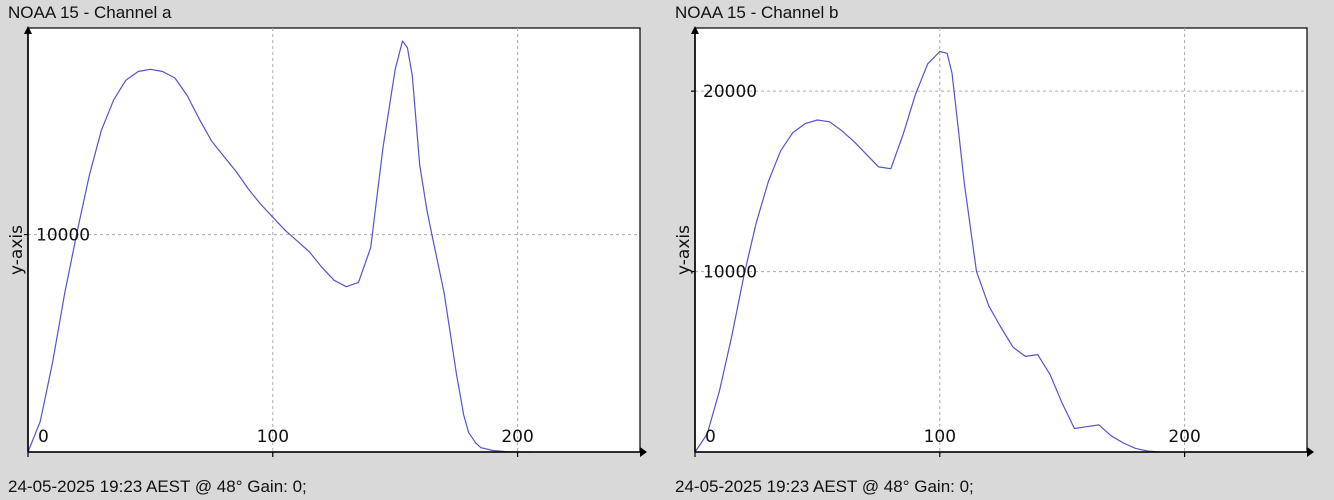  What do you see at coordinates (757, 12) in the screenshot?
I see `chart-title: NOAA 15 - Channel b` at bounding box center [757, 12].